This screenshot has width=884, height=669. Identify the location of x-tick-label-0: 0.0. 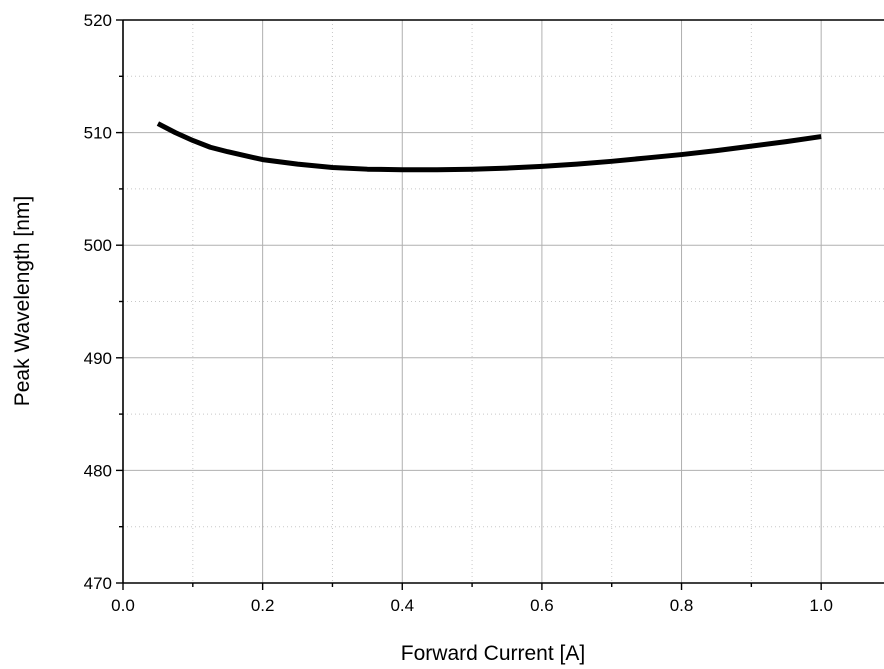
(123, 605).